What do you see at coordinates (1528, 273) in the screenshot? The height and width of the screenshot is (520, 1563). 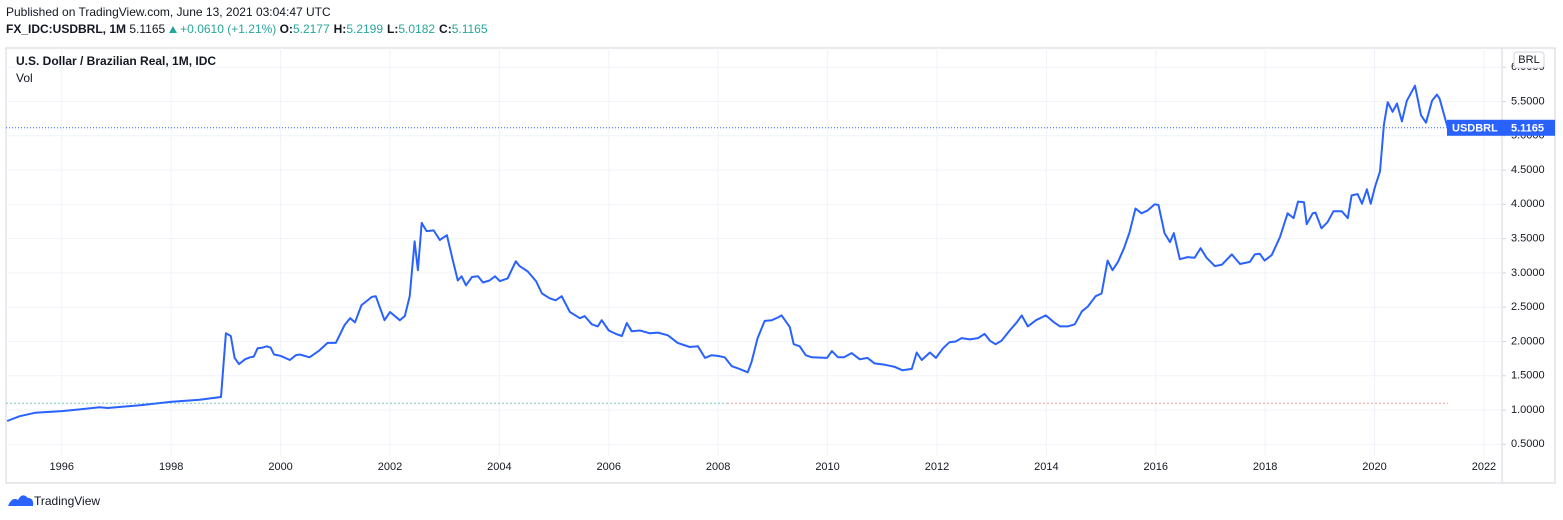 I see `y-tick-label: 3.0000` at bounding box center [1528, 273].